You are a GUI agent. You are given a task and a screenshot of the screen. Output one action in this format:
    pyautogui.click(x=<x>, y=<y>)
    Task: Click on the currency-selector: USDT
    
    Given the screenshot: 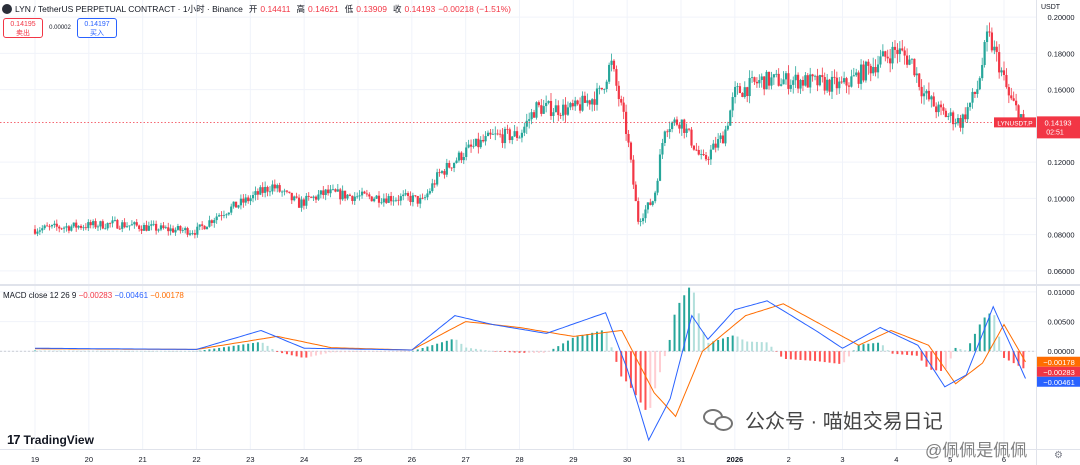 What is the action you would take?
    pyautogui.click(x=1051, y=7)
    